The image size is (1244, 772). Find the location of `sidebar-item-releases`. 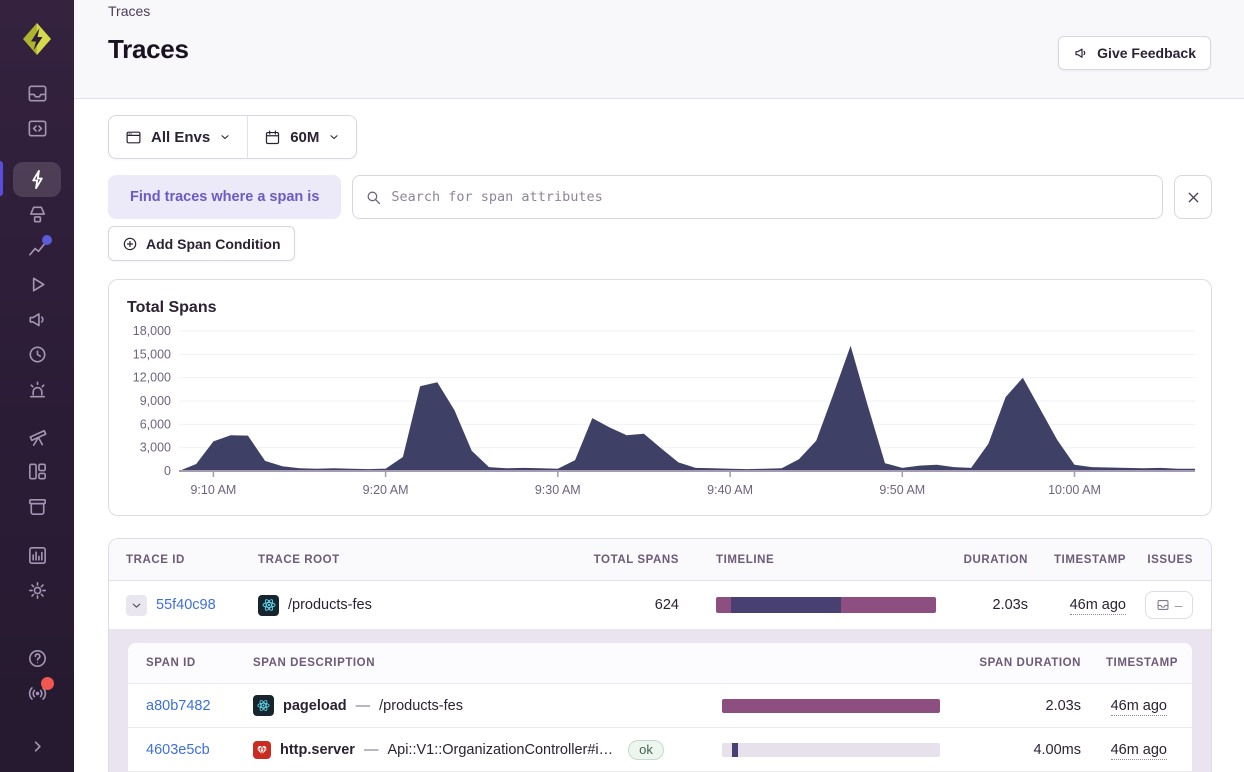

sidebar-item-releases is located at coordinates (37, 354).